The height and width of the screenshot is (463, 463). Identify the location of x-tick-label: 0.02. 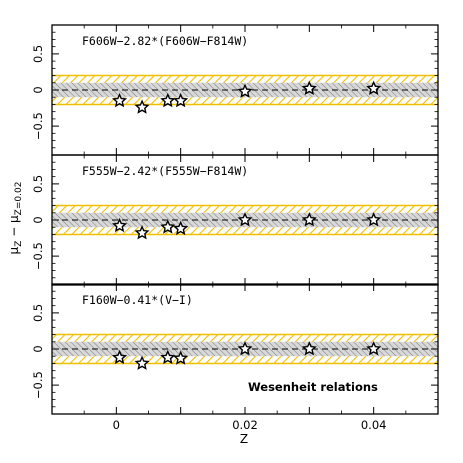
(245, 425).